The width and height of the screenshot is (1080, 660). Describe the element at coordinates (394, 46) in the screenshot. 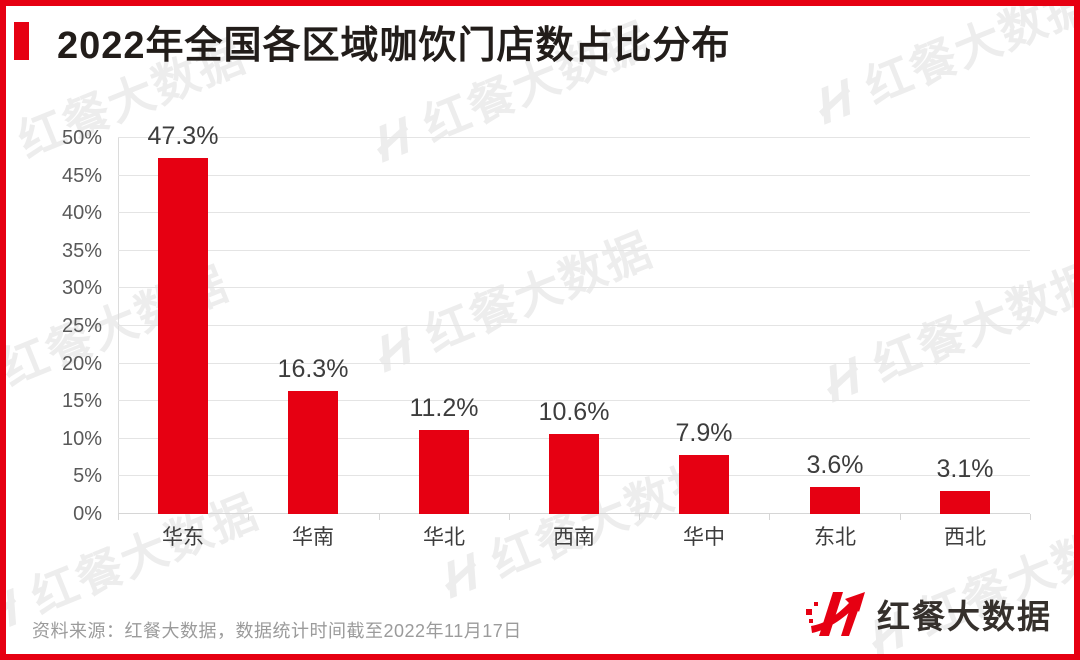

I see `chart-title: 2022年全国各区域咖饮门店数占比分布` at that location.